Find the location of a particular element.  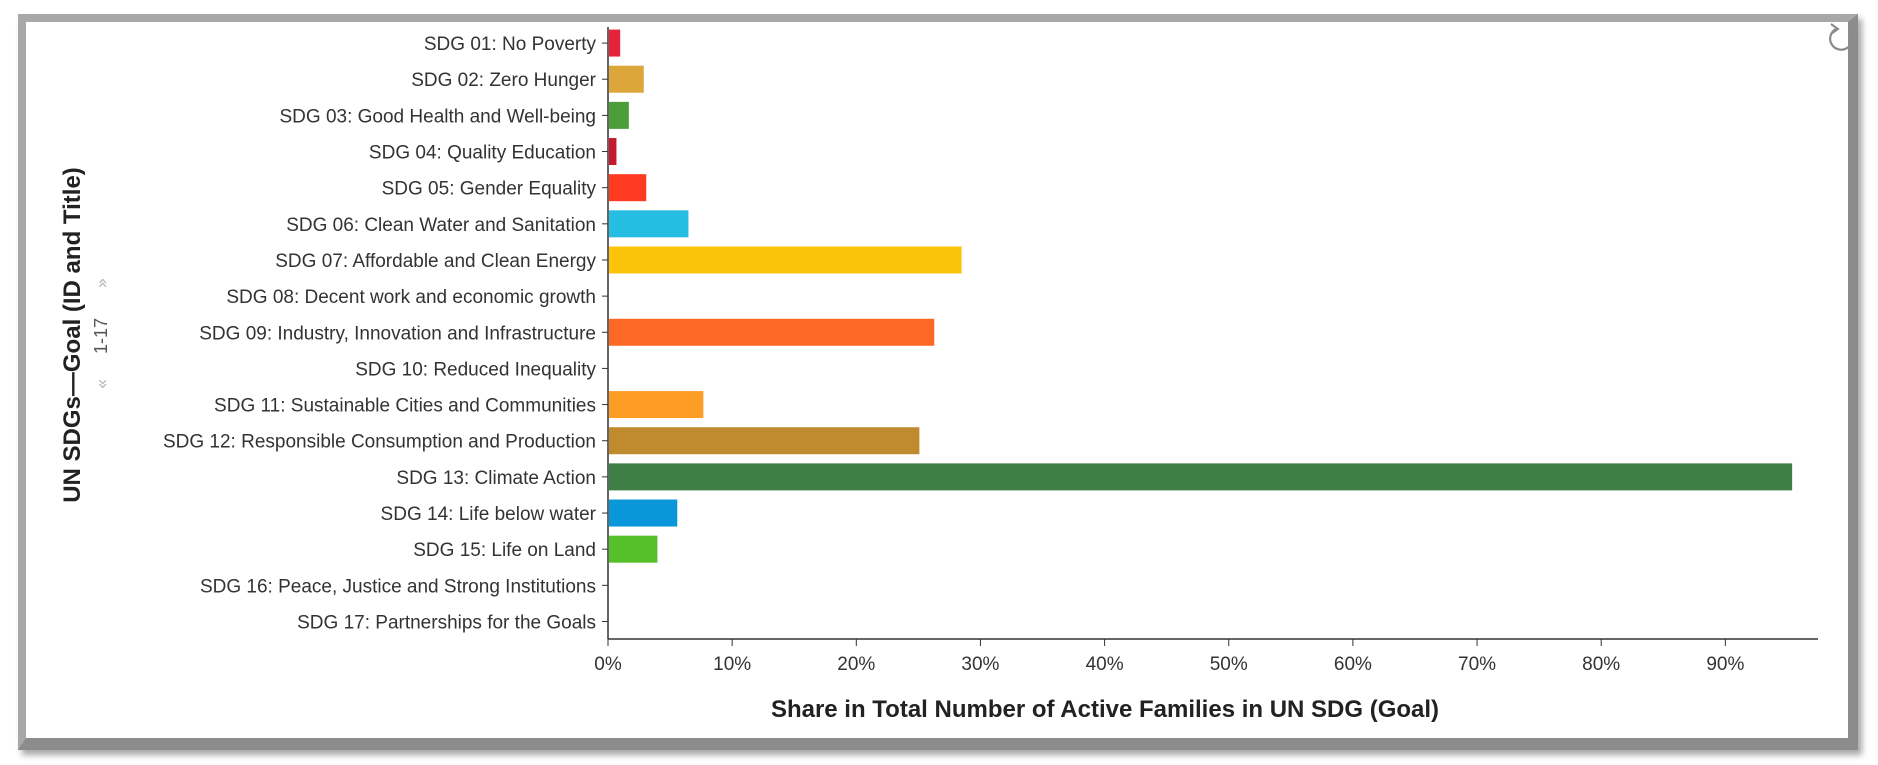

y-tick-label: SDG 14: Life below water is located at coordinates (489, 514).